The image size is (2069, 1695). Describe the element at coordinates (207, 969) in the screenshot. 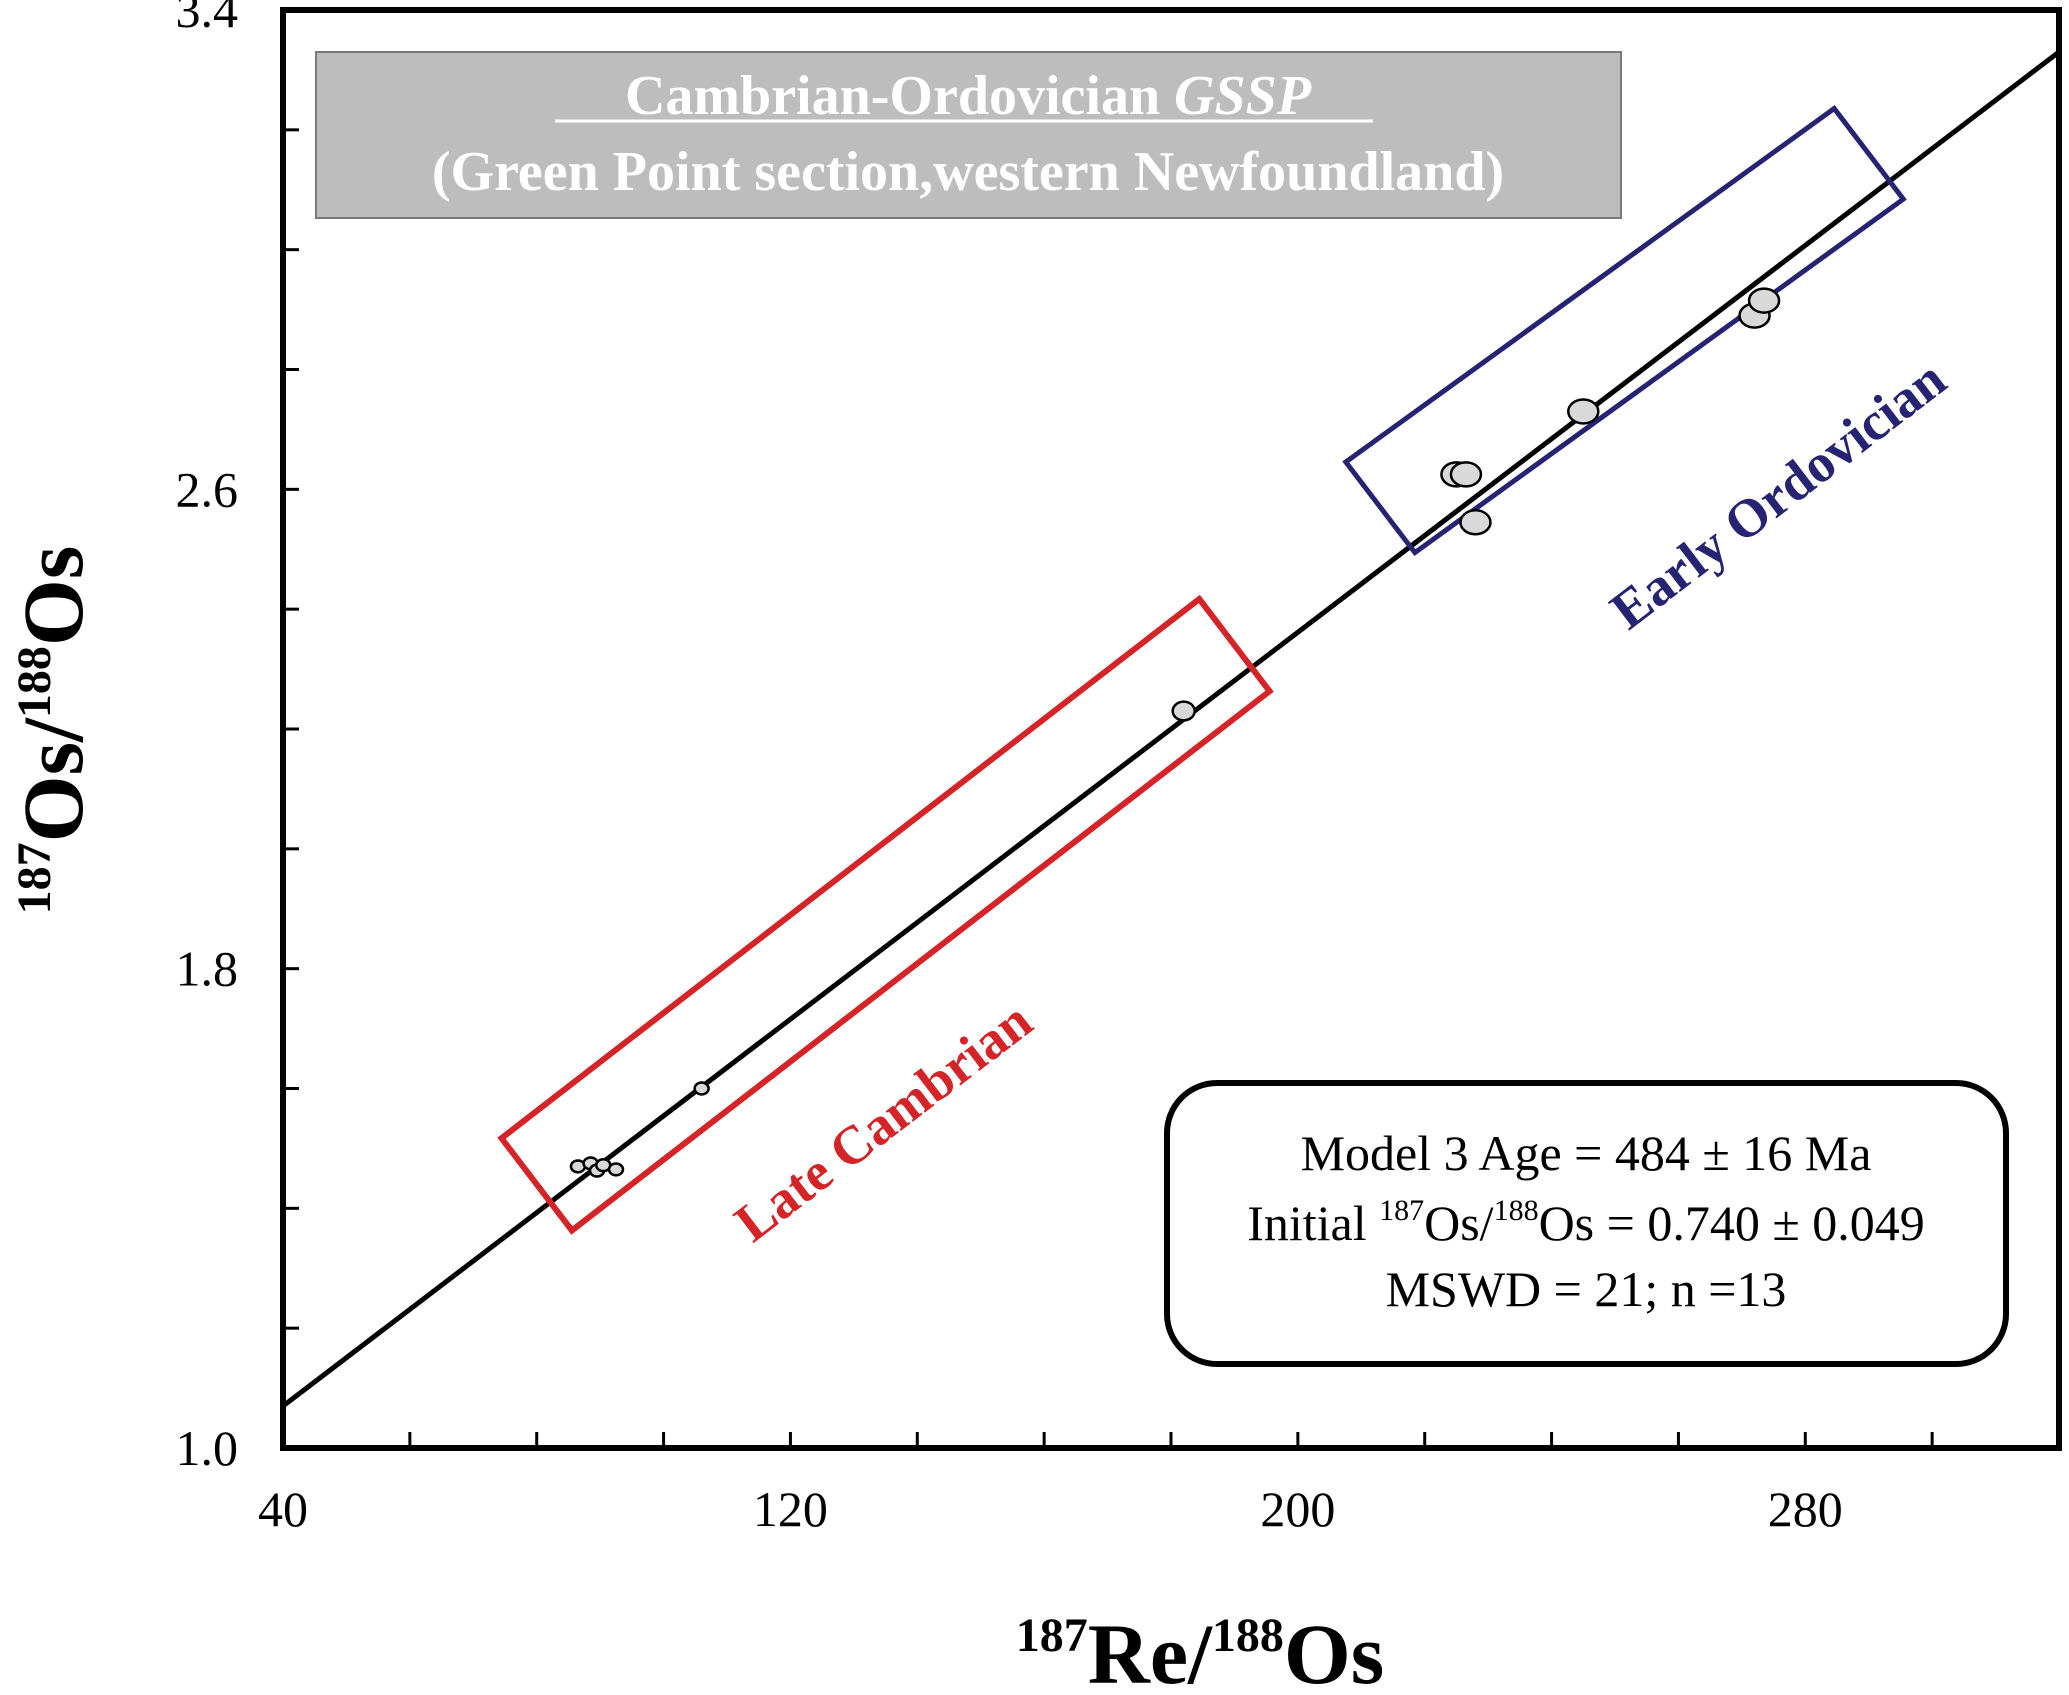

I see `y-tick-label: 1.8` at that location.